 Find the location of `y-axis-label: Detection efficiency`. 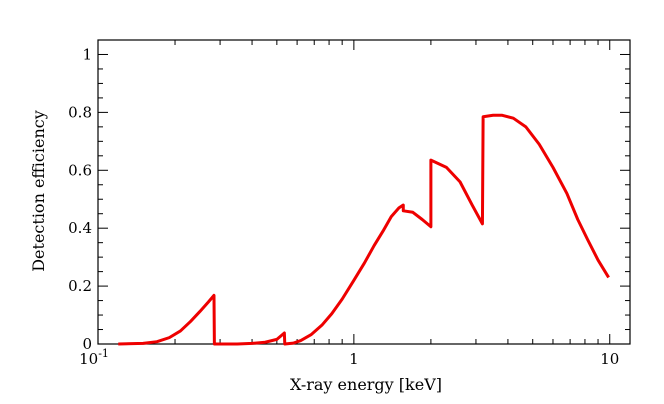

y-axis-label: Detection efficiency is located at coordinates (38, 191).